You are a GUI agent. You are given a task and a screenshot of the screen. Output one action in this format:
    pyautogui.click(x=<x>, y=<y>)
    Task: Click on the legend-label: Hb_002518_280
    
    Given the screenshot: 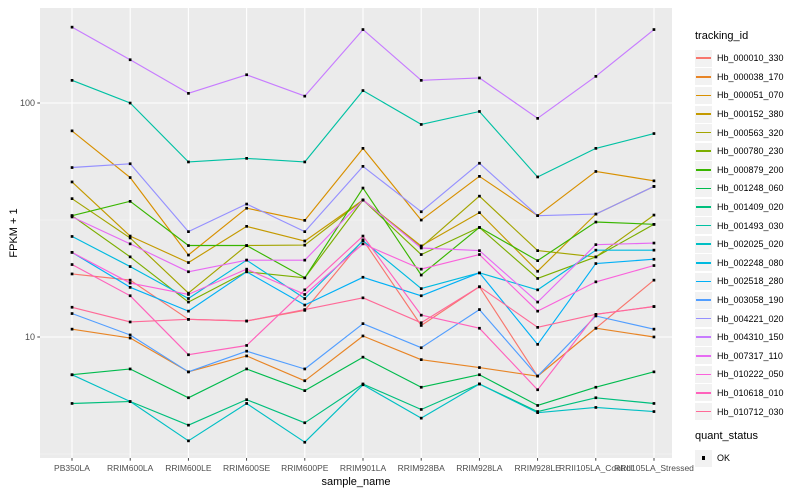 What is the action you would take?
    pyautogui.click(x=750, y=281)
    